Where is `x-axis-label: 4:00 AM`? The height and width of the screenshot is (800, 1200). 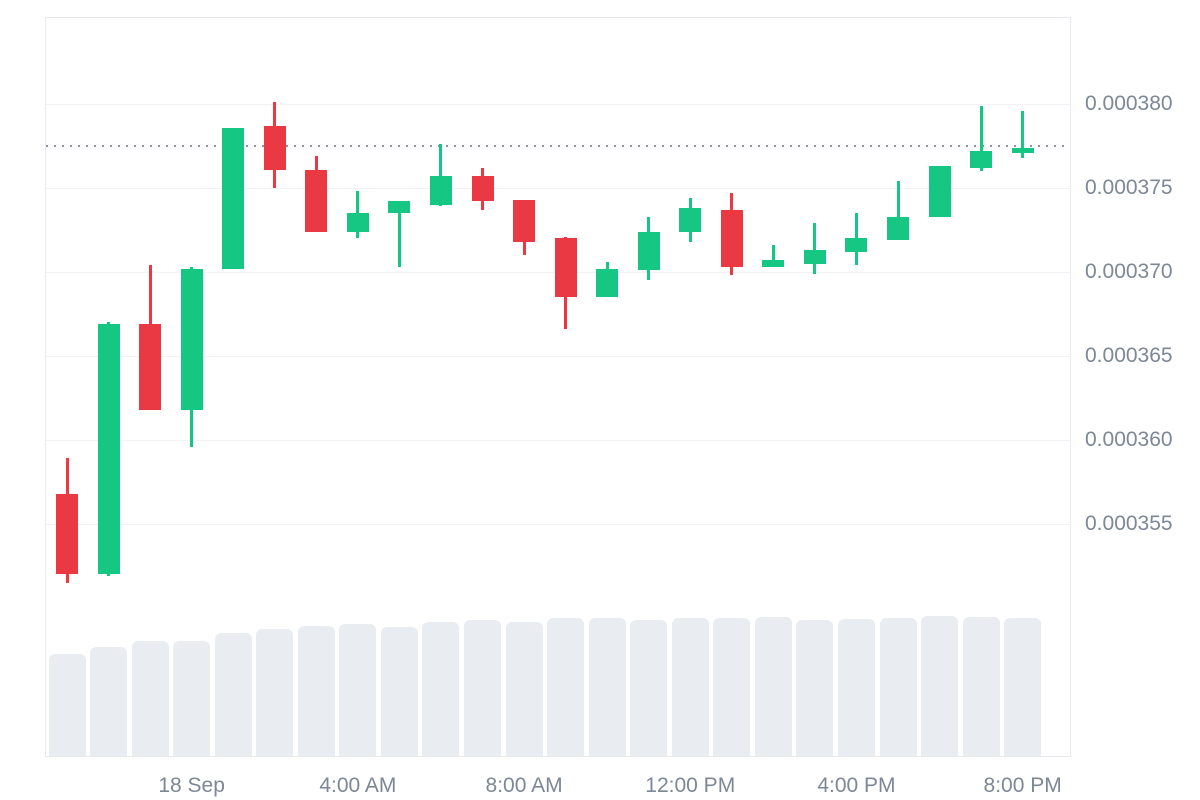 x-axis-label: 4:00 AM is located at coordinates (358, 785).